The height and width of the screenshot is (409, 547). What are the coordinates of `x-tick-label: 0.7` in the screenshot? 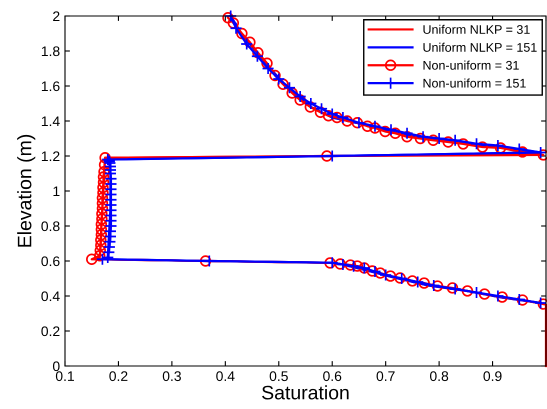 It's located at (385, 376).